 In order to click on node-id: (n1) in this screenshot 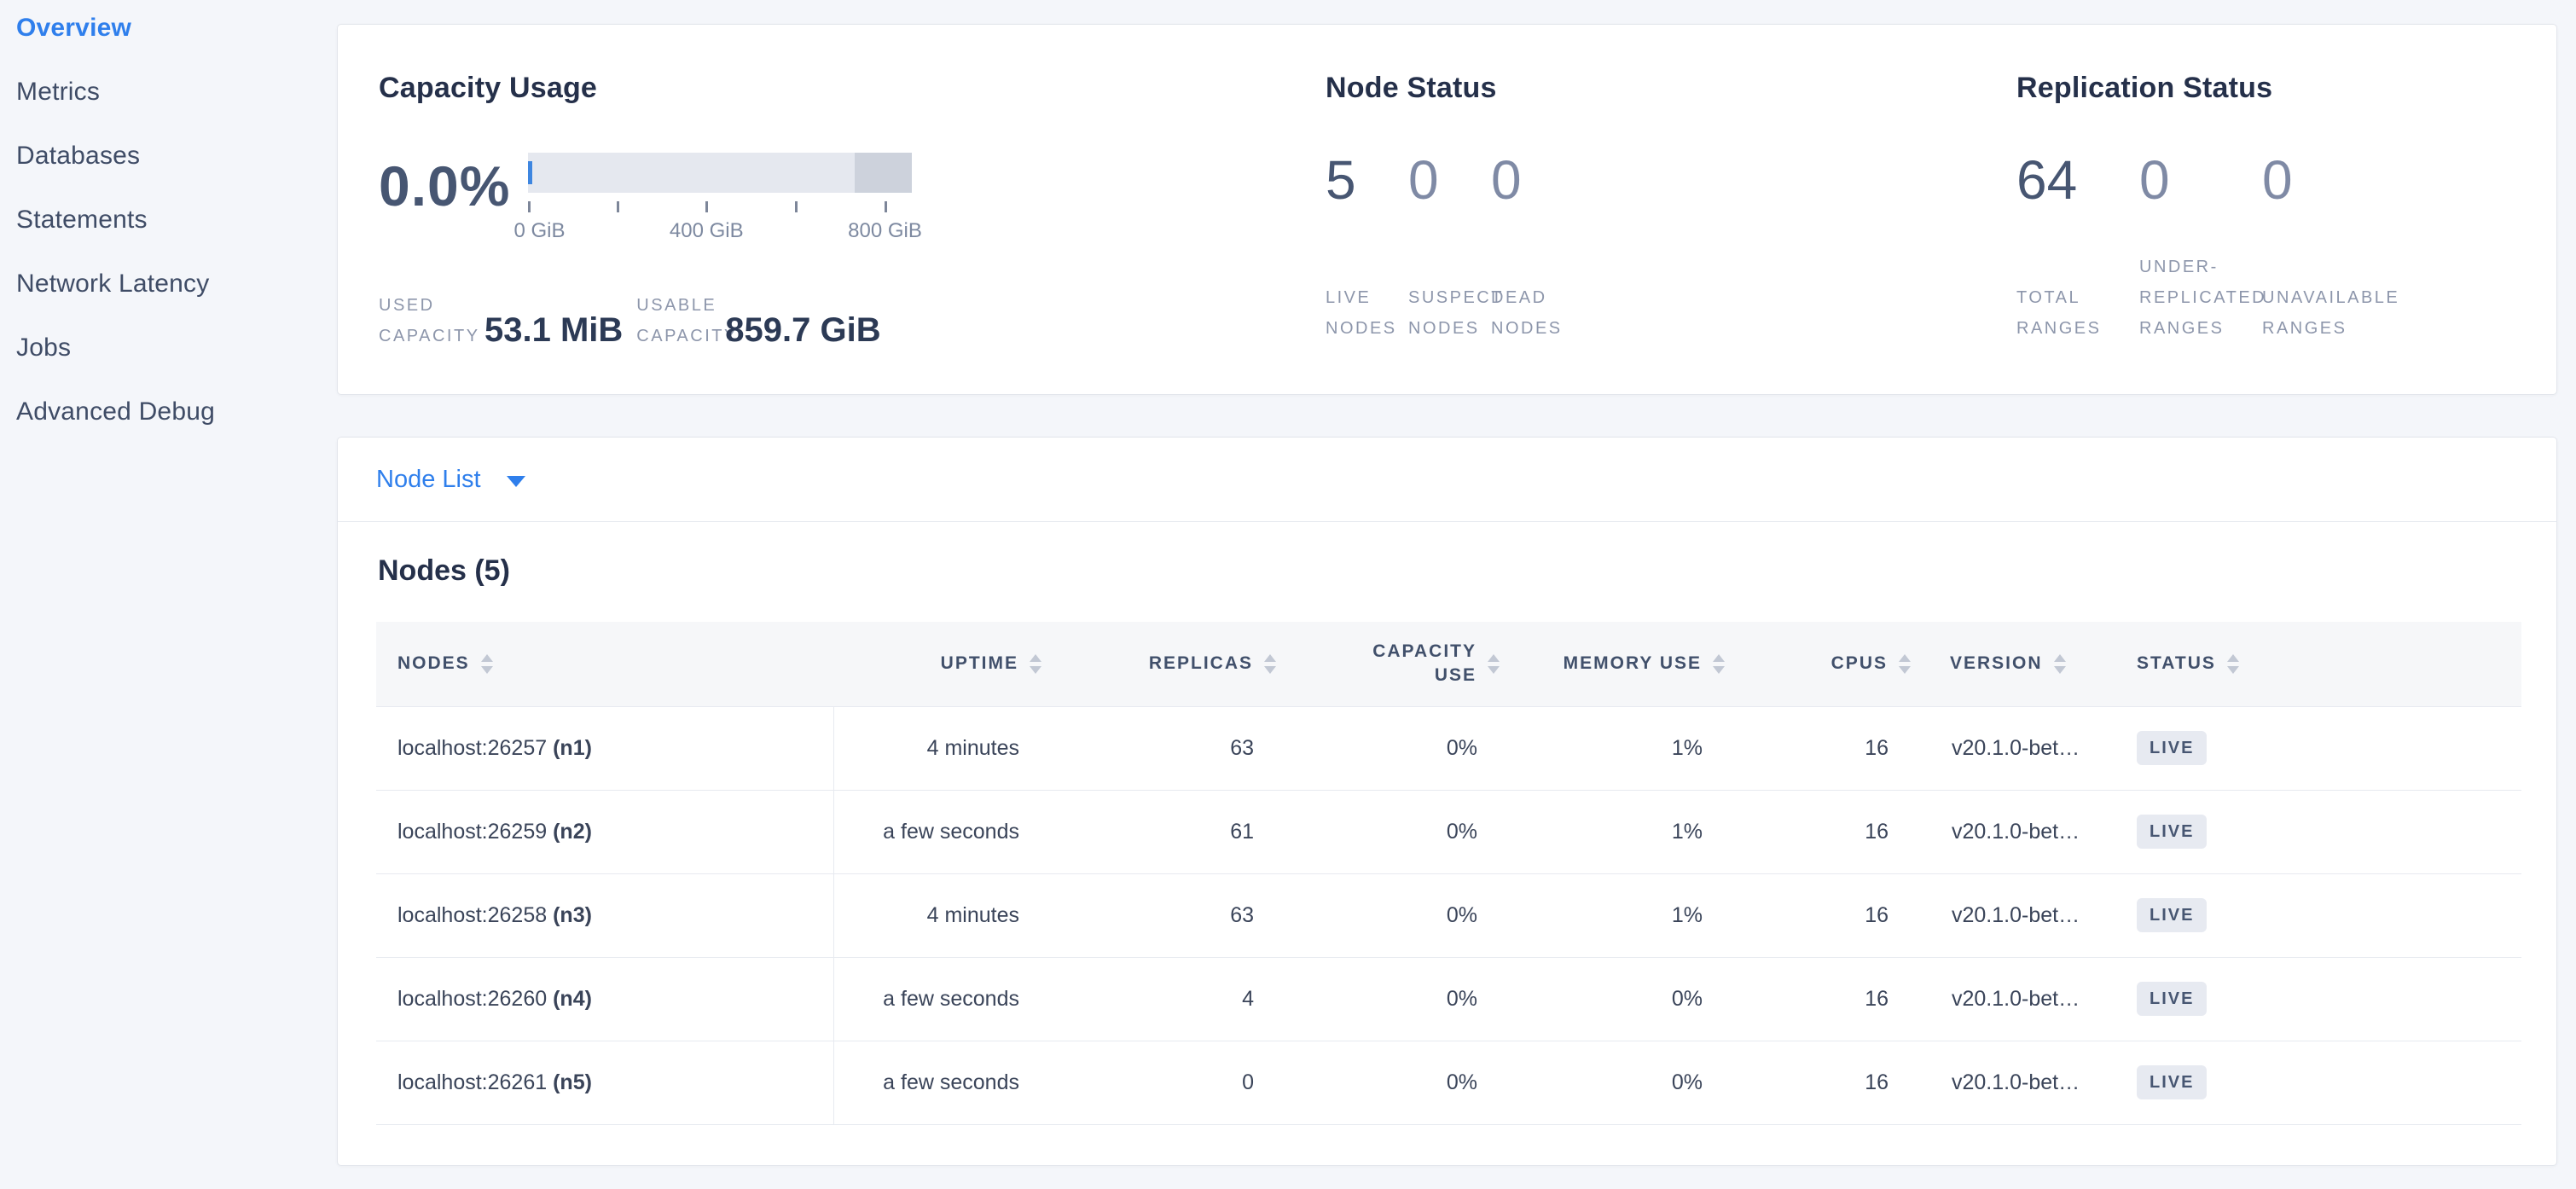, I will do `click(572, 747)`.